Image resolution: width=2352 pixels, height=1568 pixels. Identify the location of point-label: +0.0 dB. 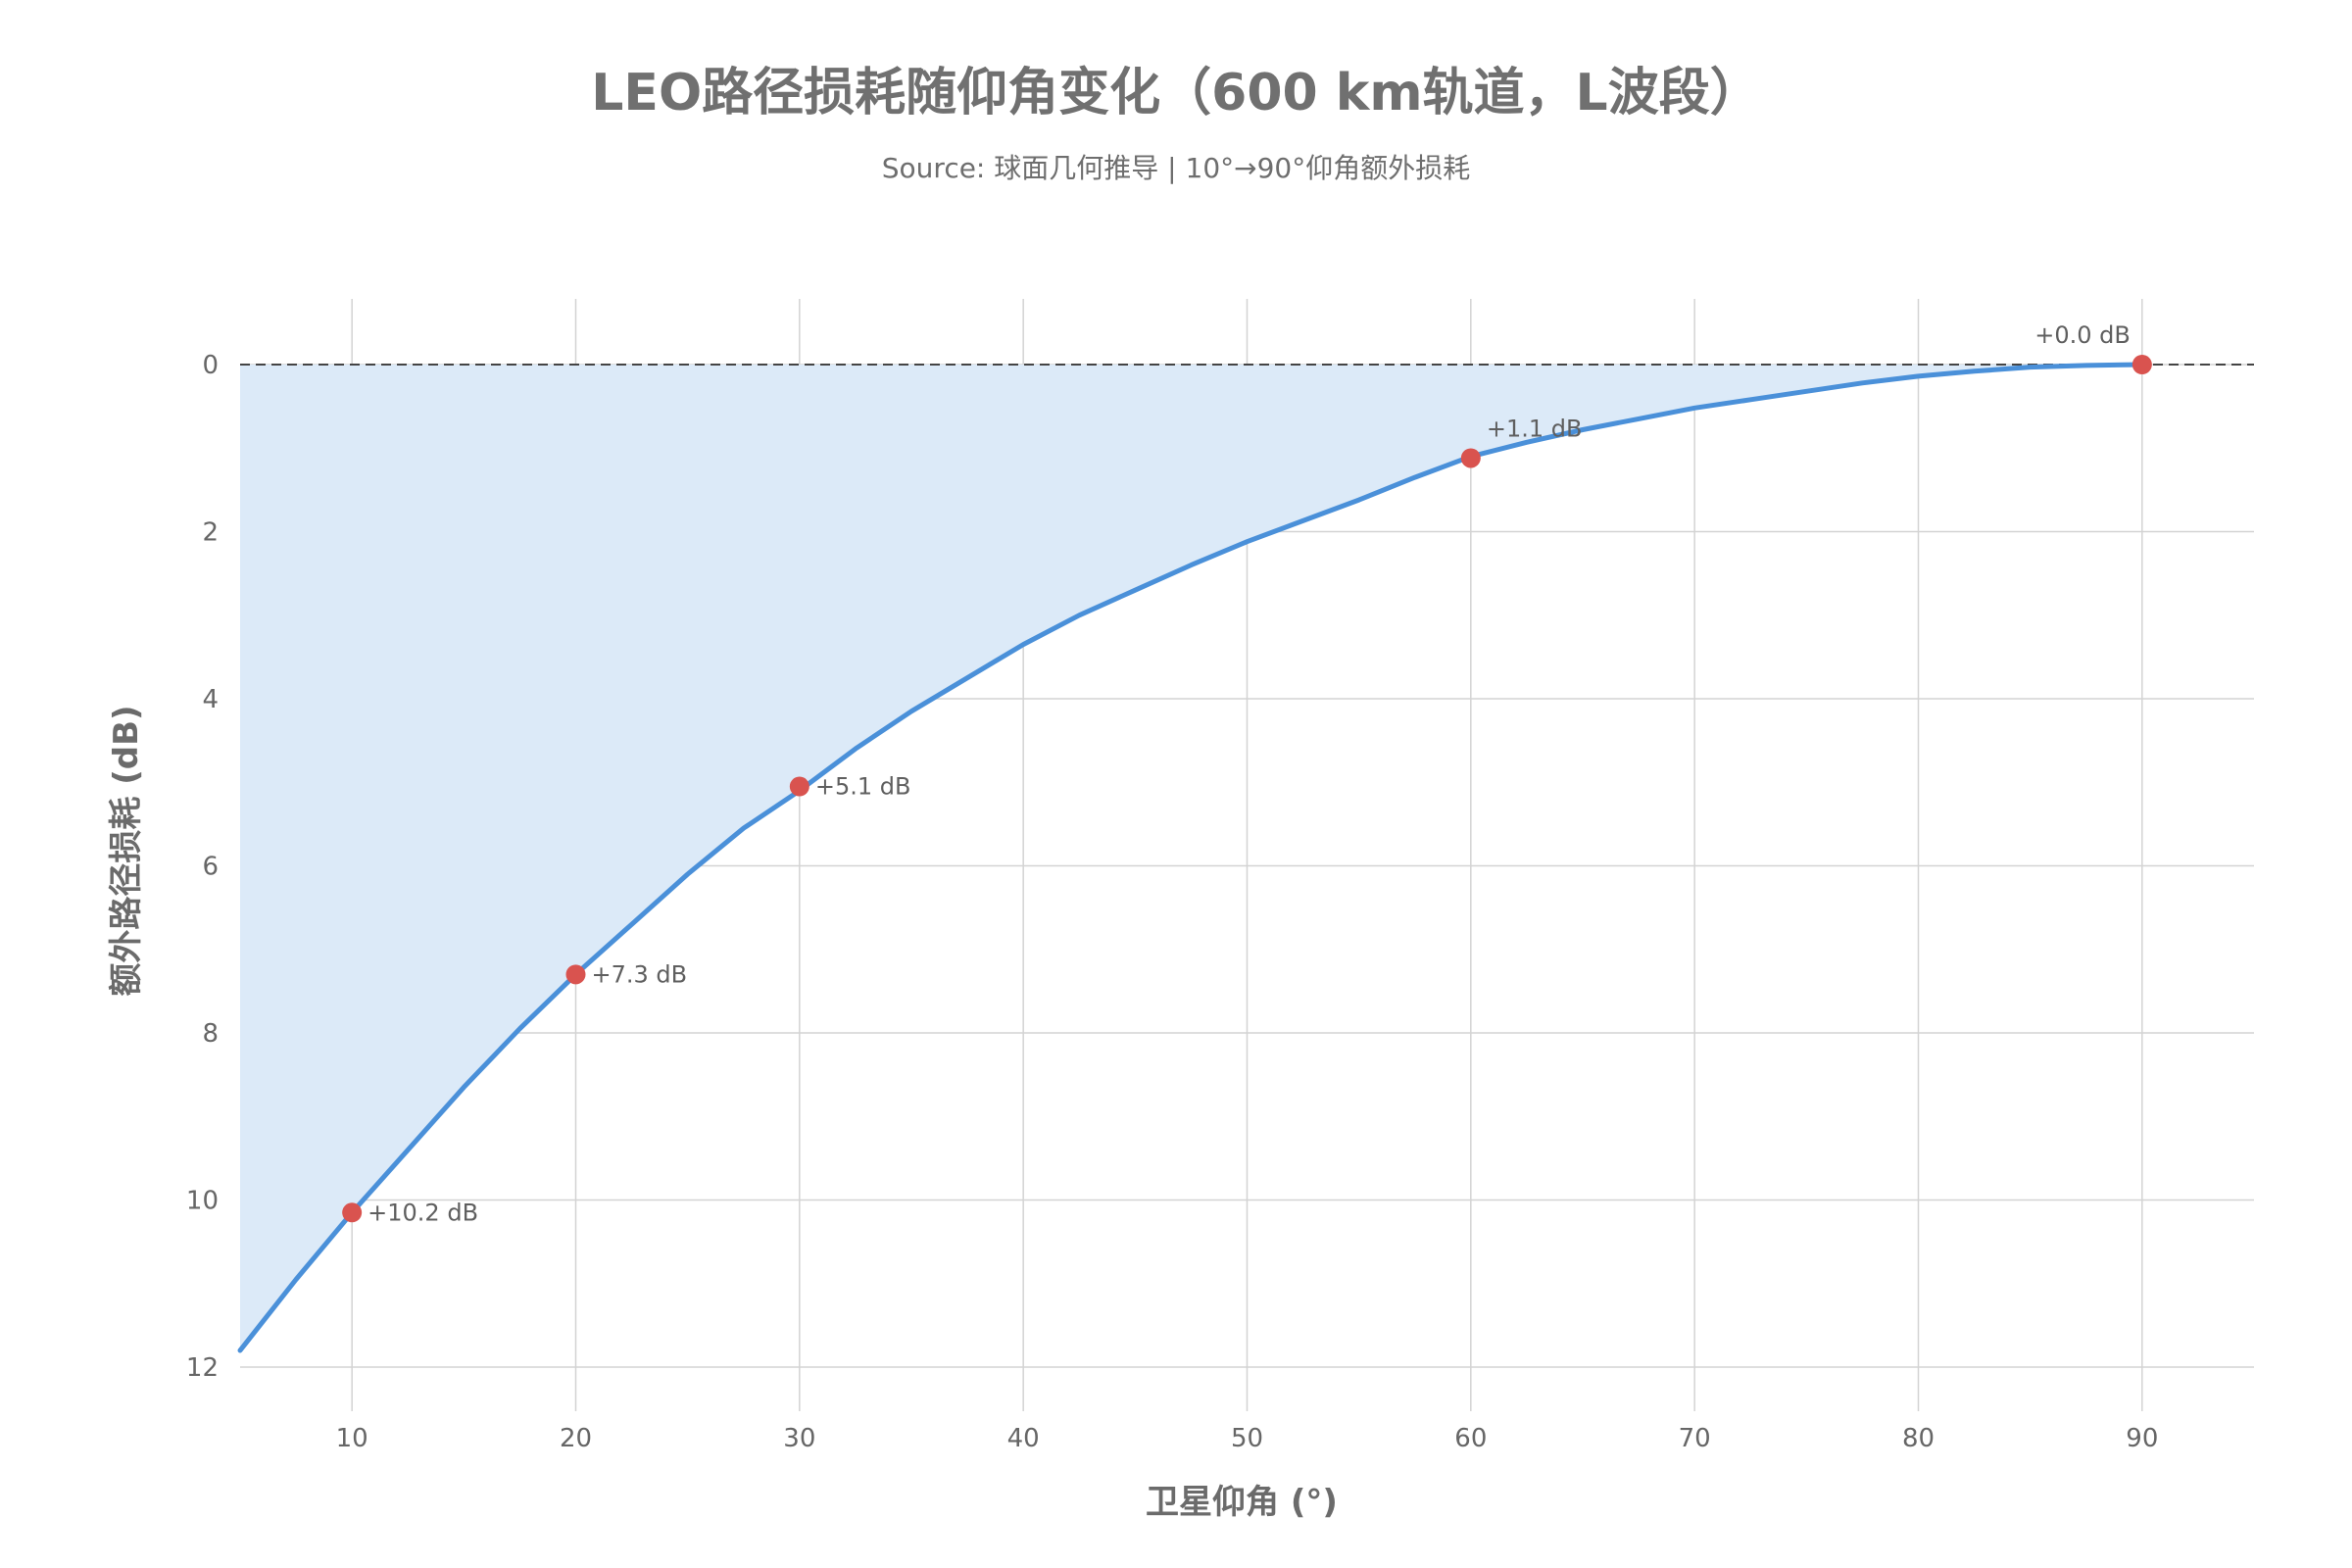
(2082, 335).